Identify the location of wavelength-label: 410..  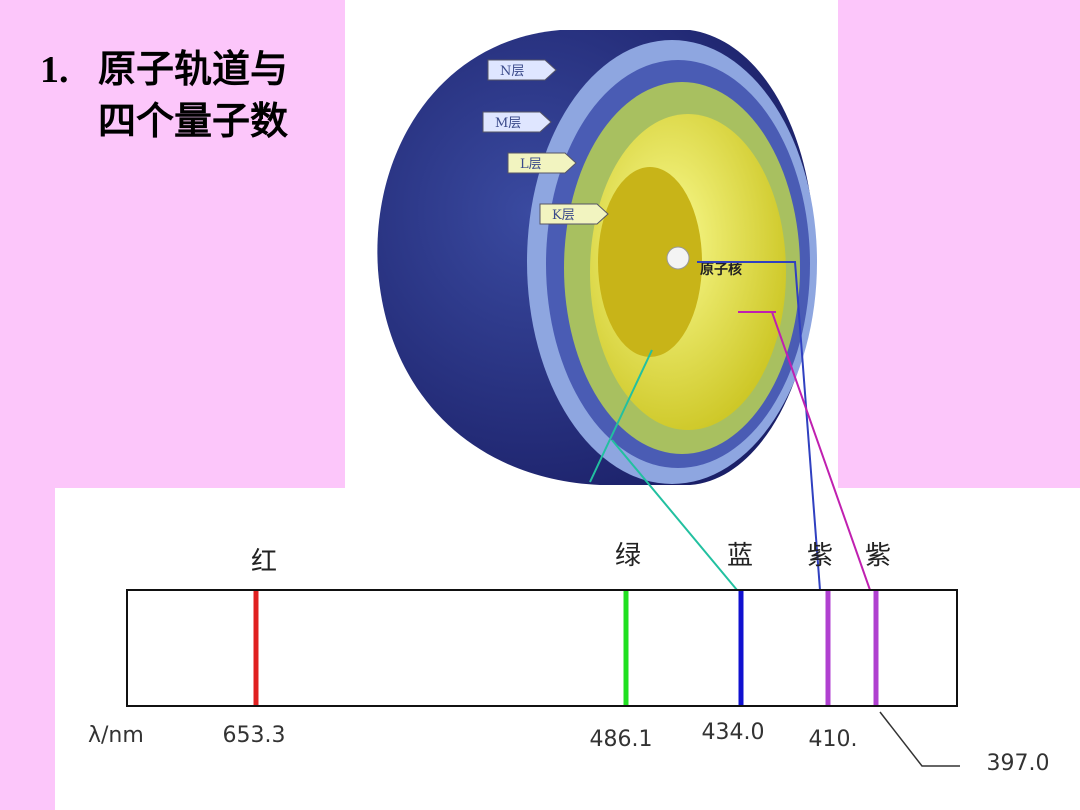
(833, 739).